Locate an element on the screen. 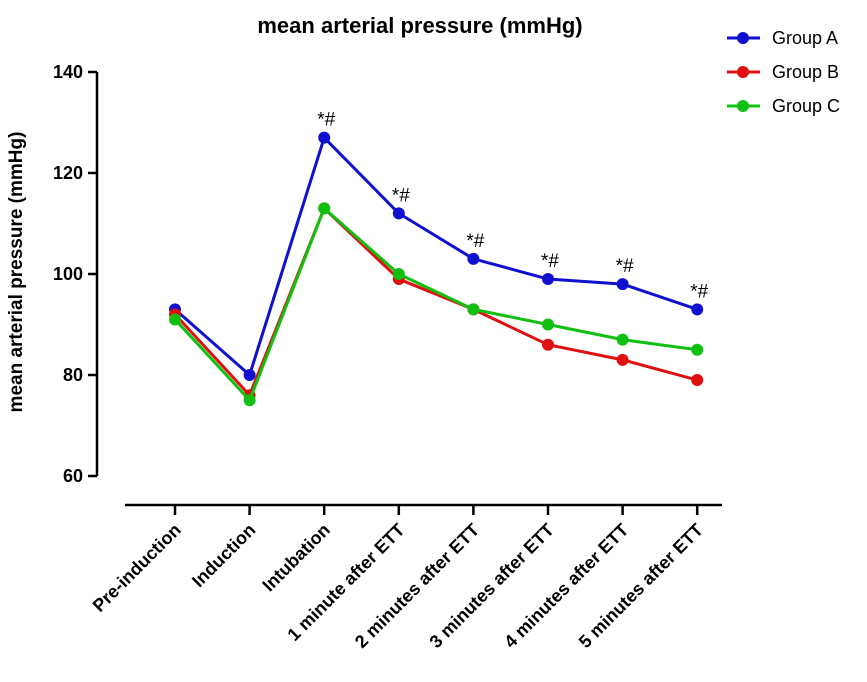 This screenshot has width=867, height=682. y-tick-label: 80 is located at coordinates (73, 375).